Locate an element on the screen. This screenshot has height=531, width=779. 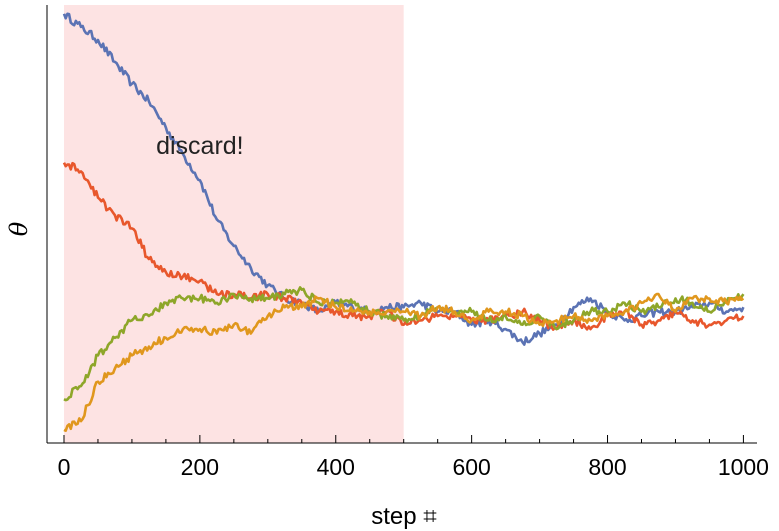
x-tick-label: 800 is located at coordinates (607, 467).